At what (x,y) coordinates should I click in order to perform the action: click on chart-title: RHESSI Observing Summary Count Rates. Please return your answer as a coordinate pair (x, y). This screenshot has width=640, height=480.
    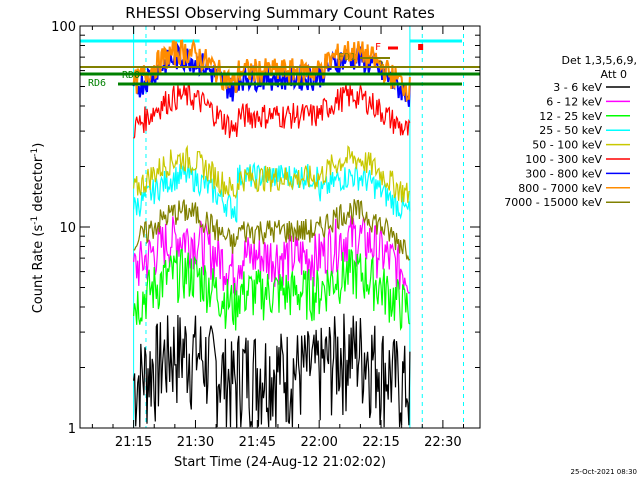
    Looking at the image, I should click on (280, 13).